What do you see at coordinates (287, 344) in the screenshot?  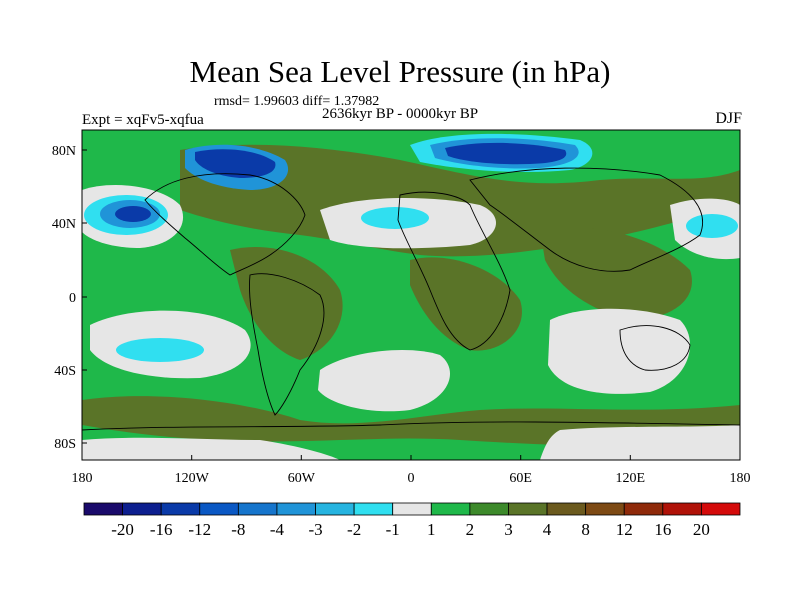 I see `coast-south-america` at bounding box center [287, 344].